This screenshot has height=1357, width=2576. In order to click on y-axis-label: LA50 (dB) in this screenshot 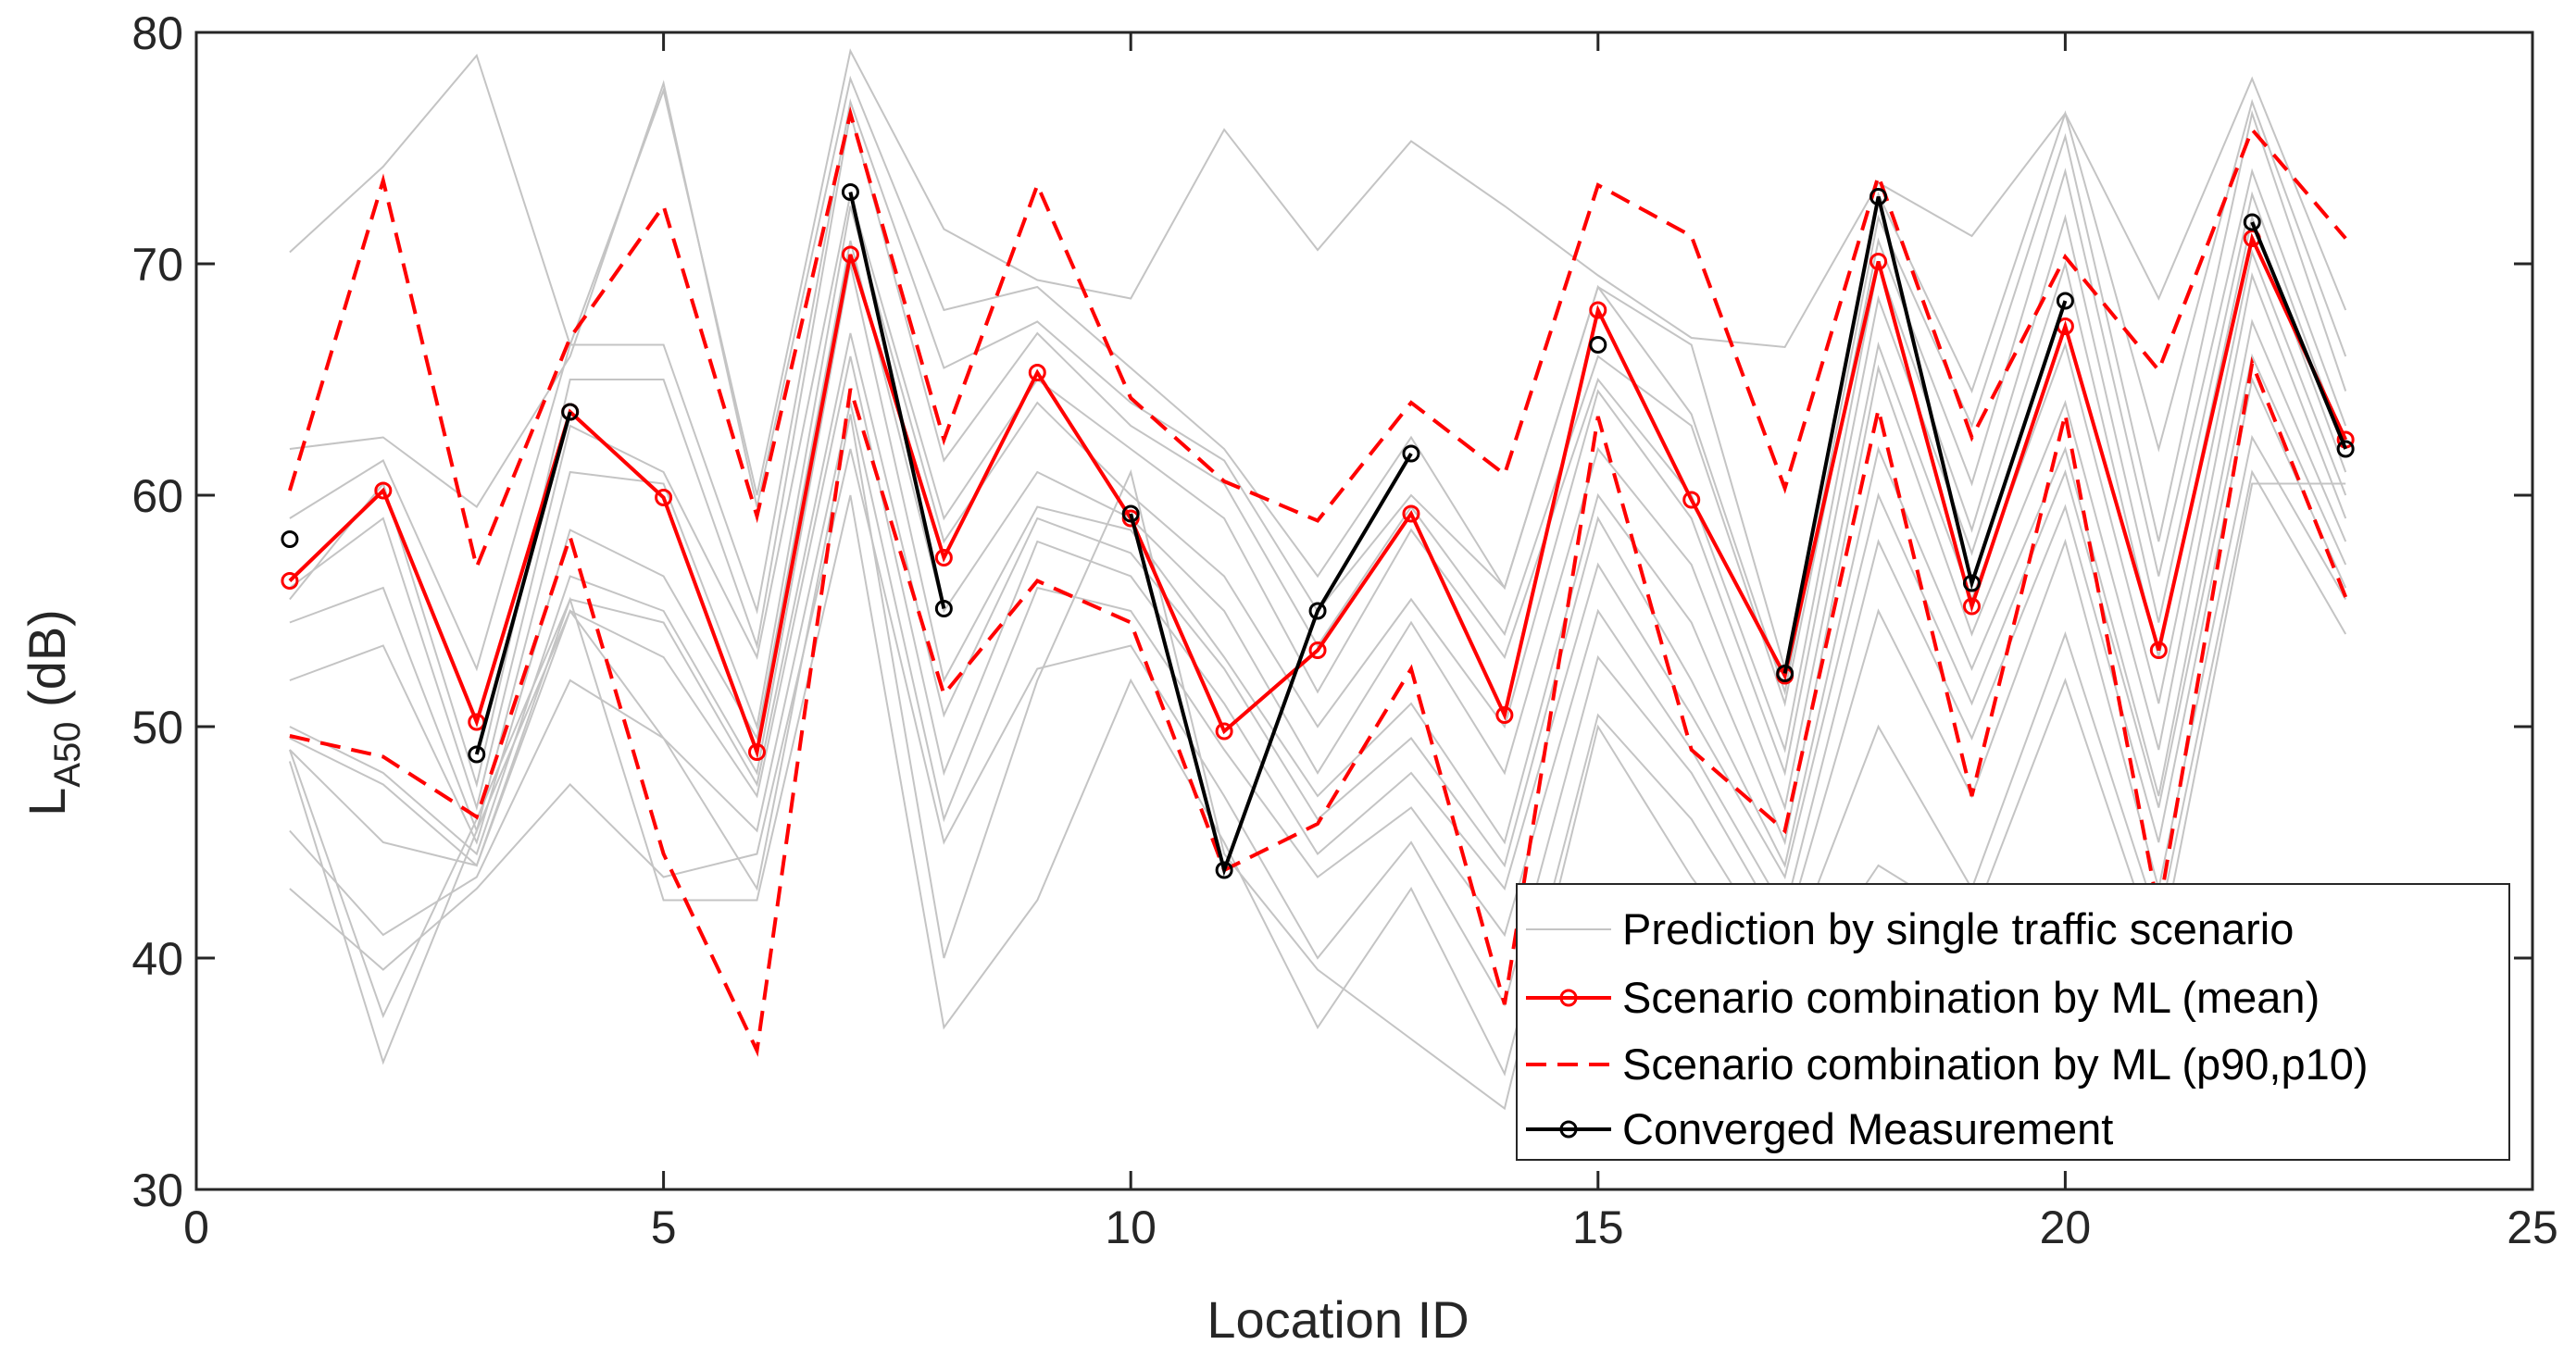, I will do `click(53, 712)`.